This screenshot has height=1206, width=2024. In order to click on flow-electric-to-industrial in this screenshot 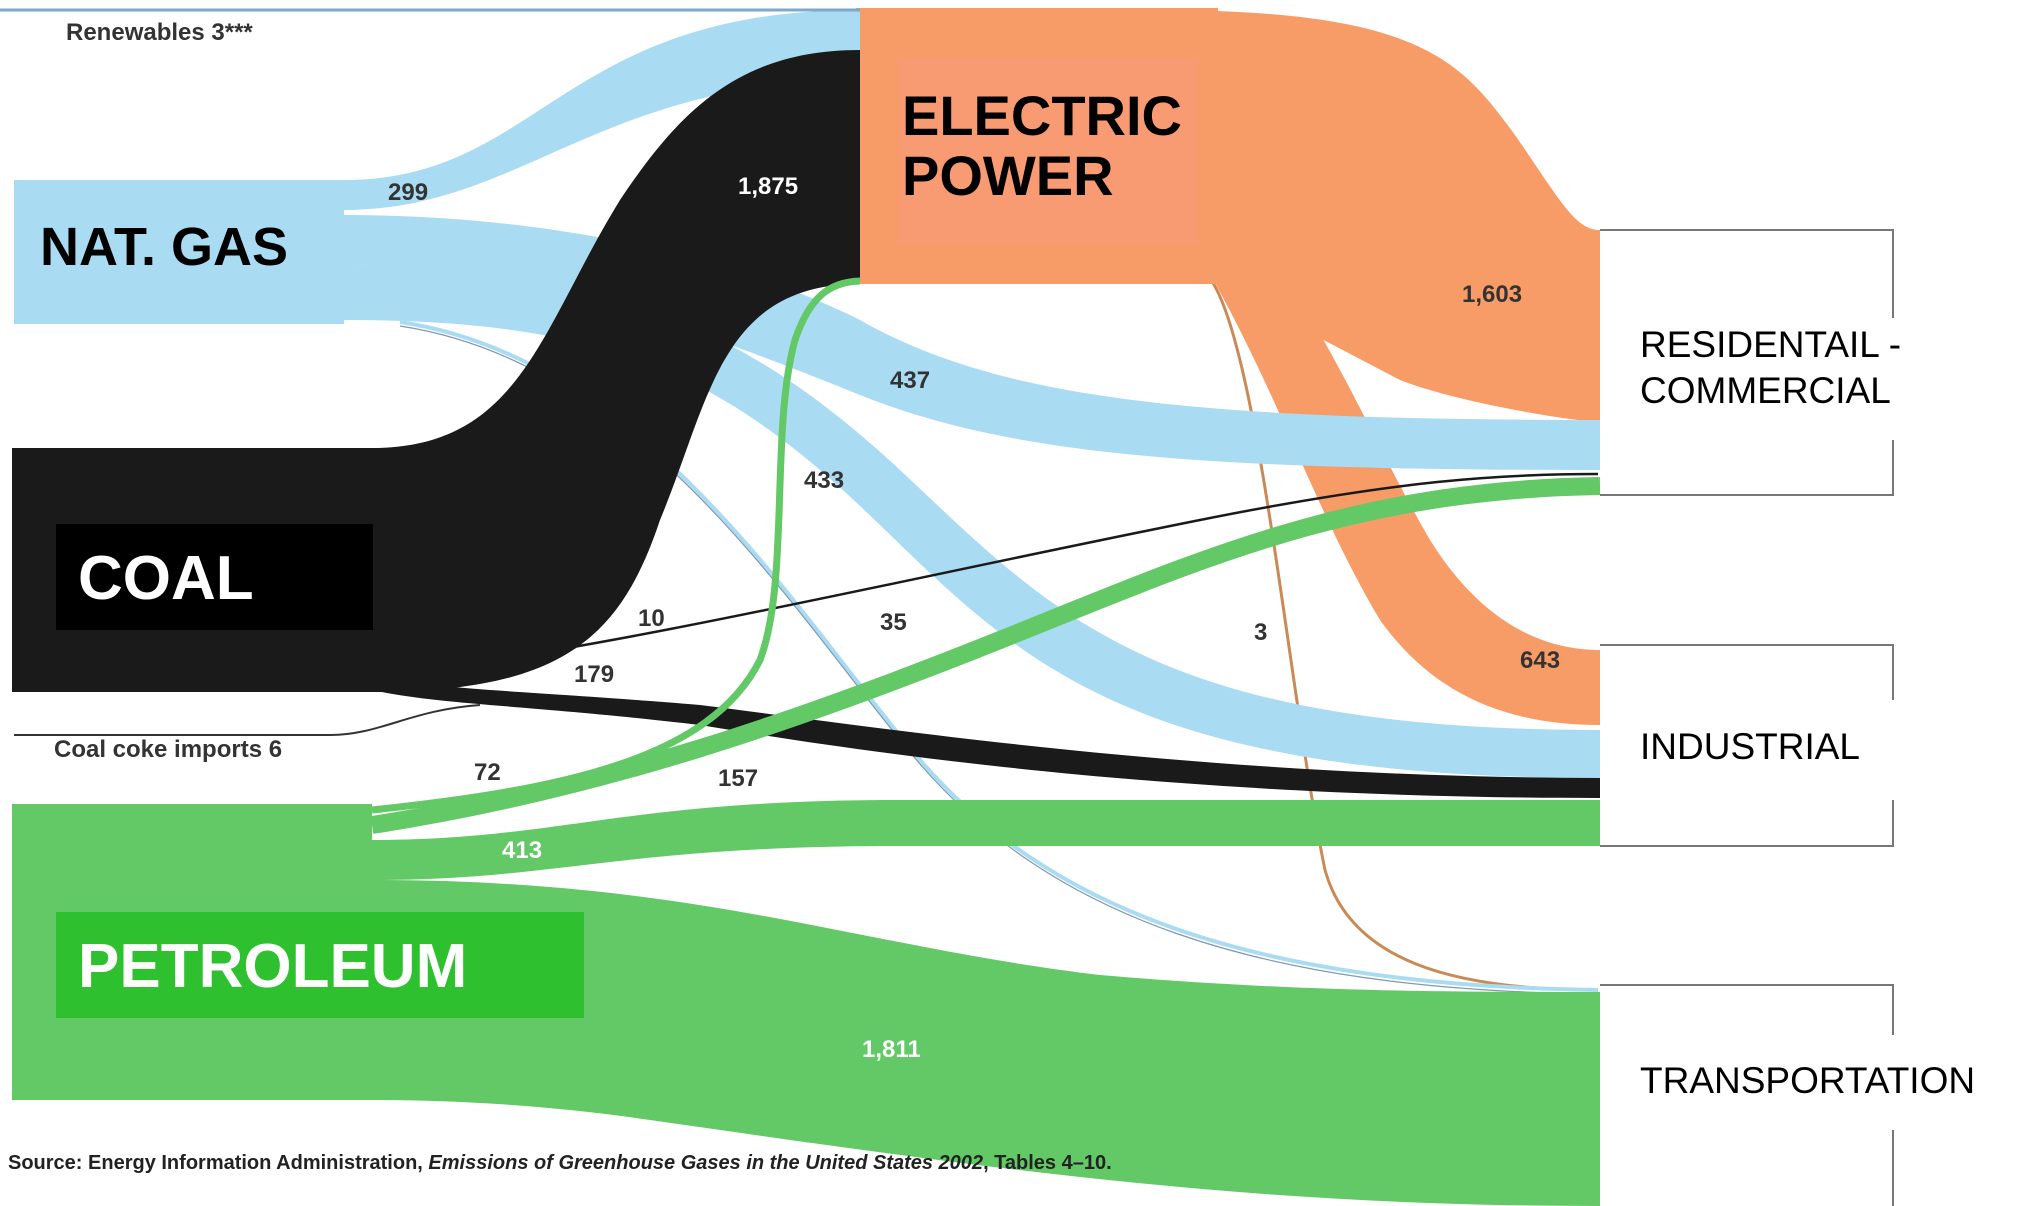, I will do `click(1407, 465)`.